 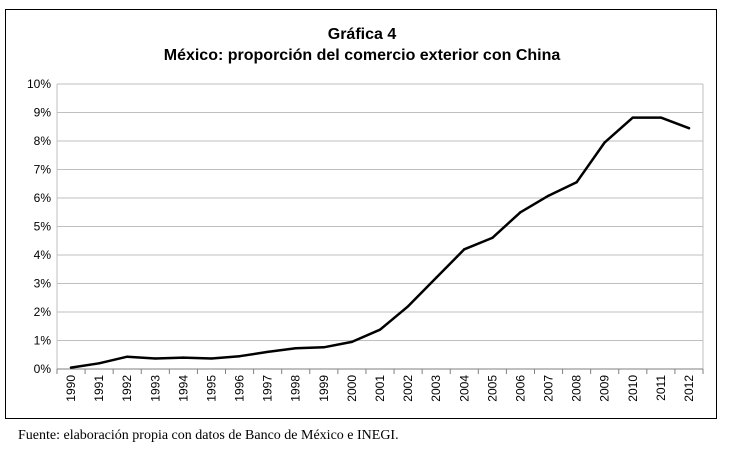 I want to click on x-tick-label: 1999, so click(x=324, y=388).